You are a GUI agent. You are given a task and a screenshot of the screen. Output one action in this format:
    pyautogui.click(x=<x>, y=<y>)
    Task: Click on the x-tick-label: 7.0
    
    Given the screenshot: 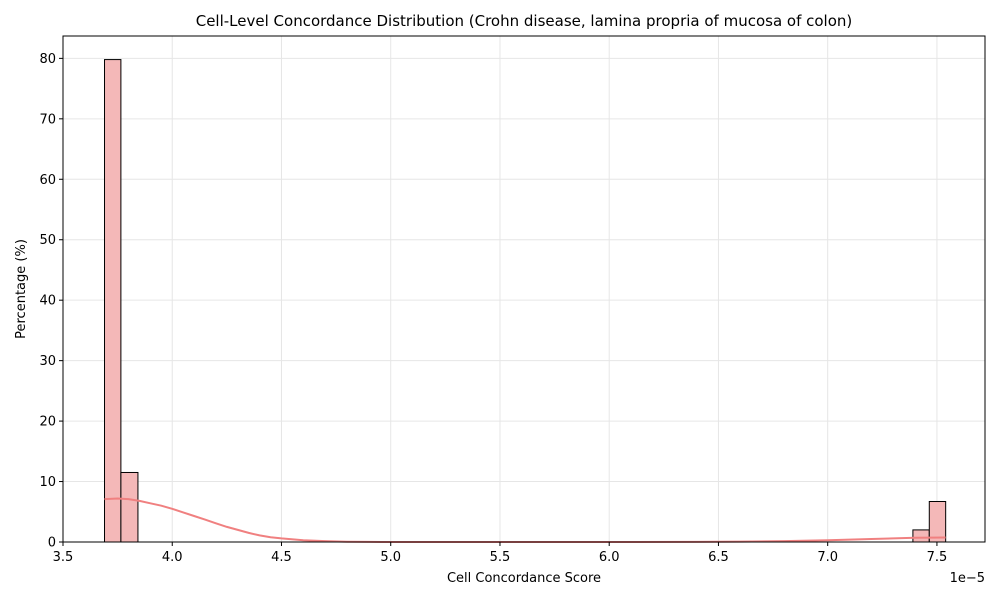 What is the action you would take?
    pyautogui.click(x=827, y=557)
    